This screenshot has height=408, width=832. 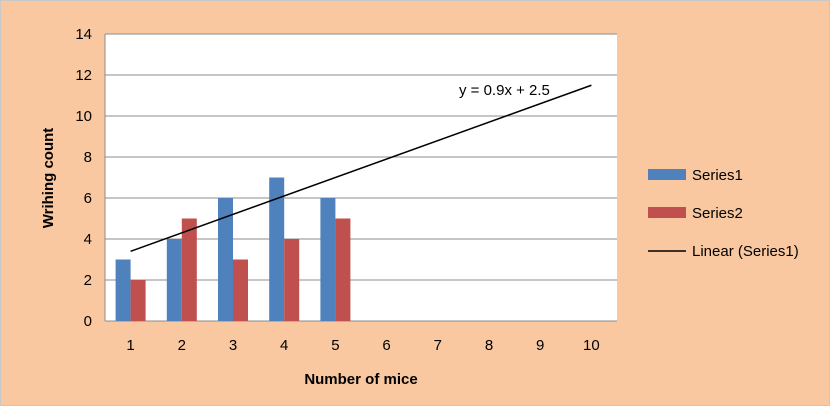 I want to click on x-tick-label: 1, so click(x=130, y=345).